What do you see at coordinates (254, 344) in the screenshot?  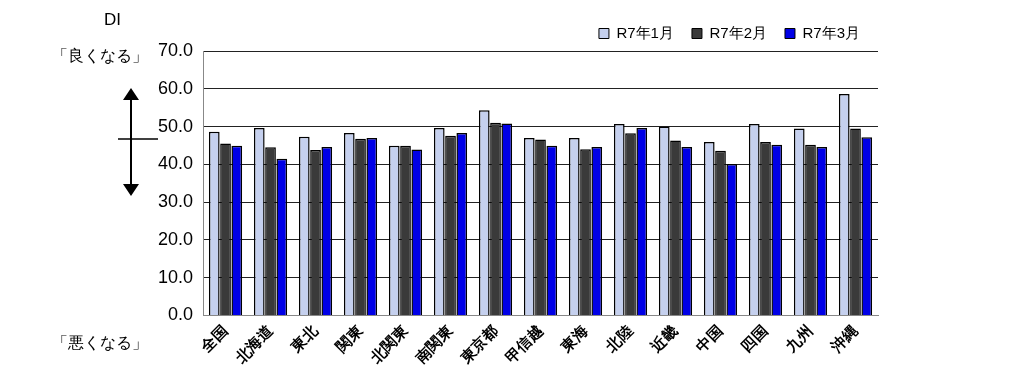 I see `x-tick-label: 北海道` at bounding box center [254, 344].